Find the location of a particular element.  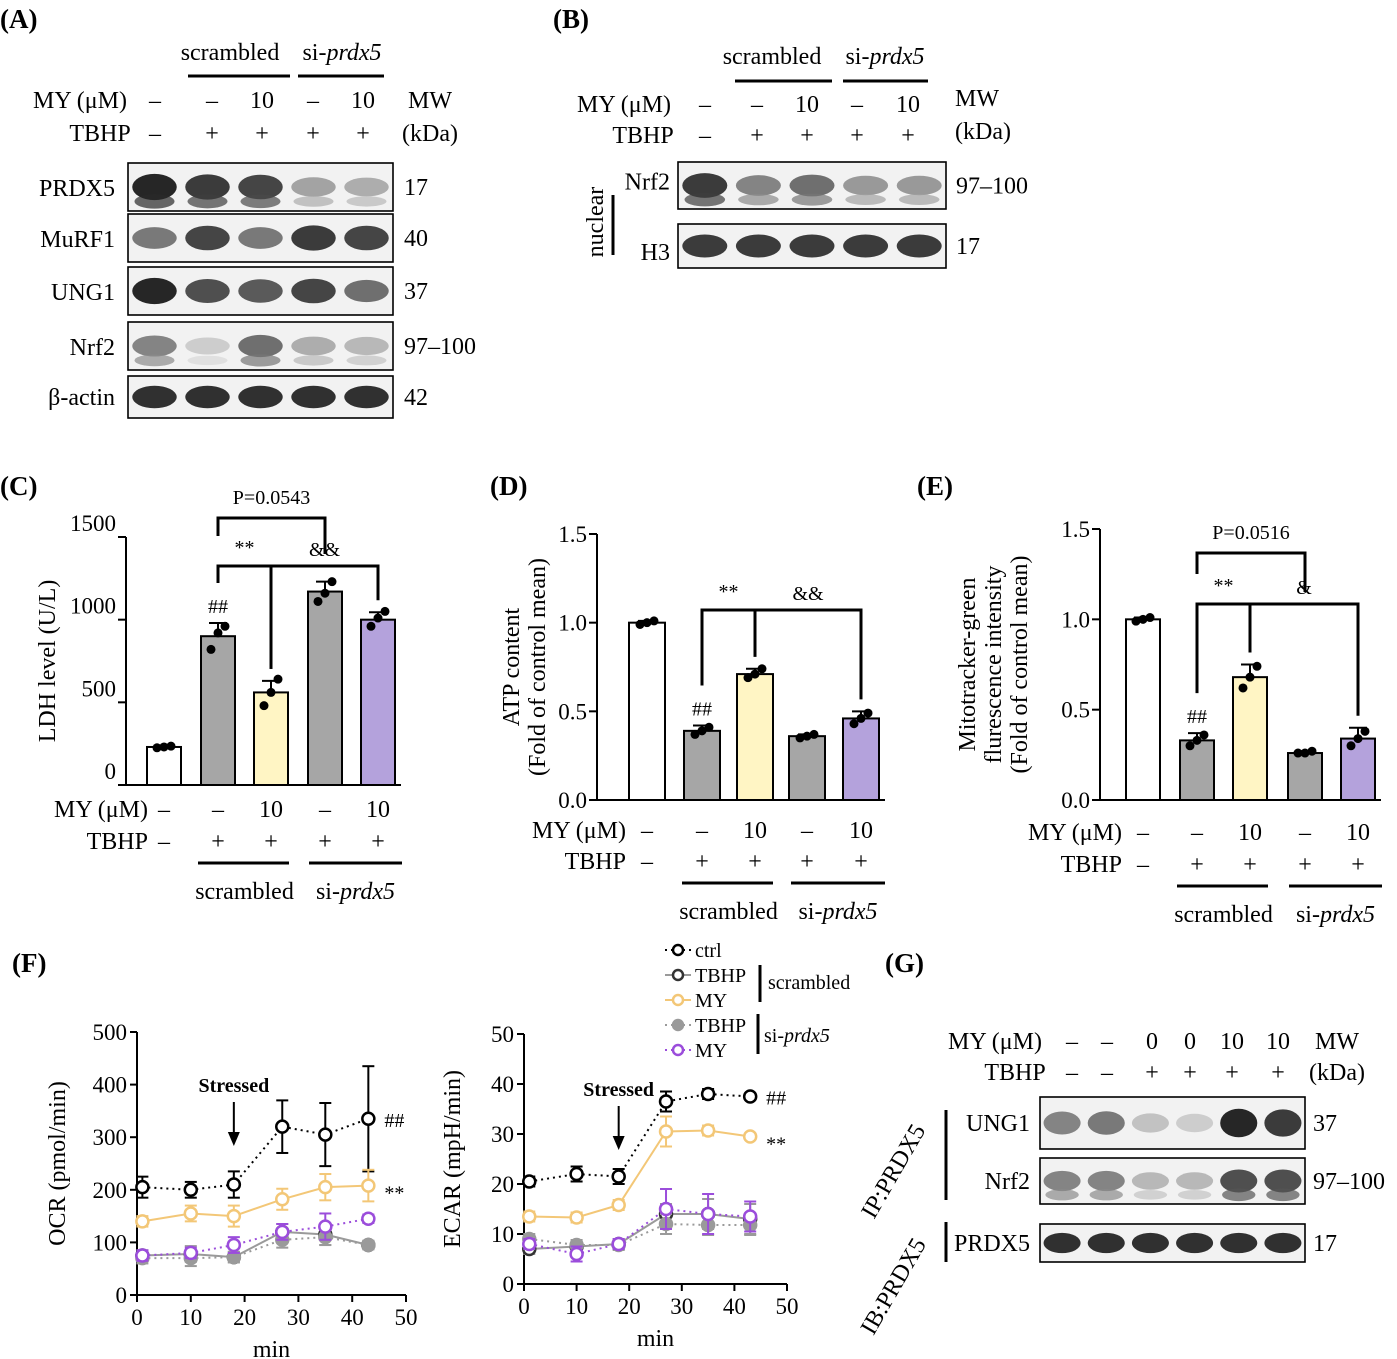

group-si-prdx5-label: si-prdx5 is located at coordinates (884, 57).